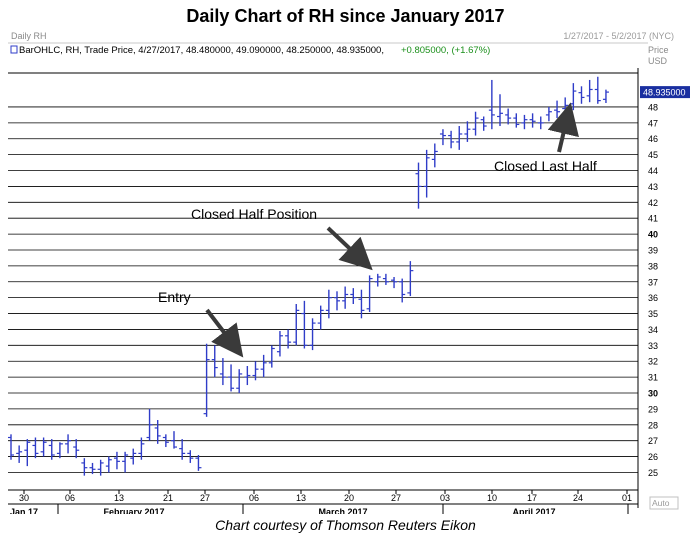  Describe the element at coordinates (563, 127) in the screenshot. I see `closed-last-arrow` at that location.